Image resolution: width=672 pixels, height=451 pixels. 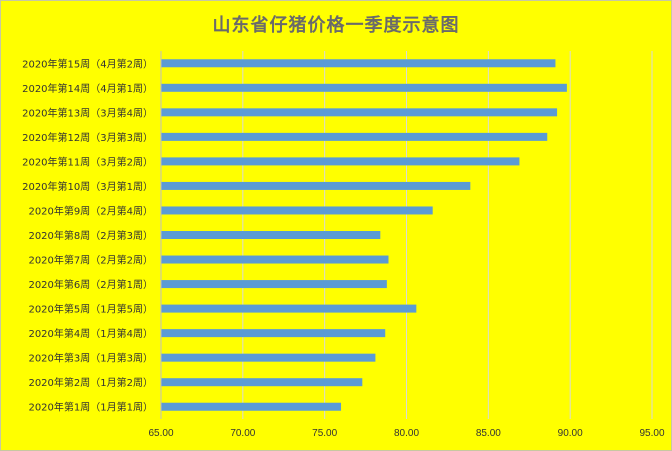 I want to click on category-label: 2020年第12周（3月第3周）, so click(x=87, y=137).